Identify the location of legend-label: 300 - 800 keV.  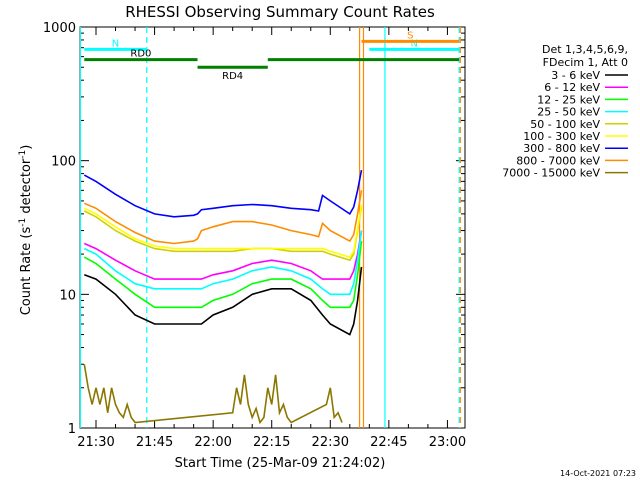
(561, 148).